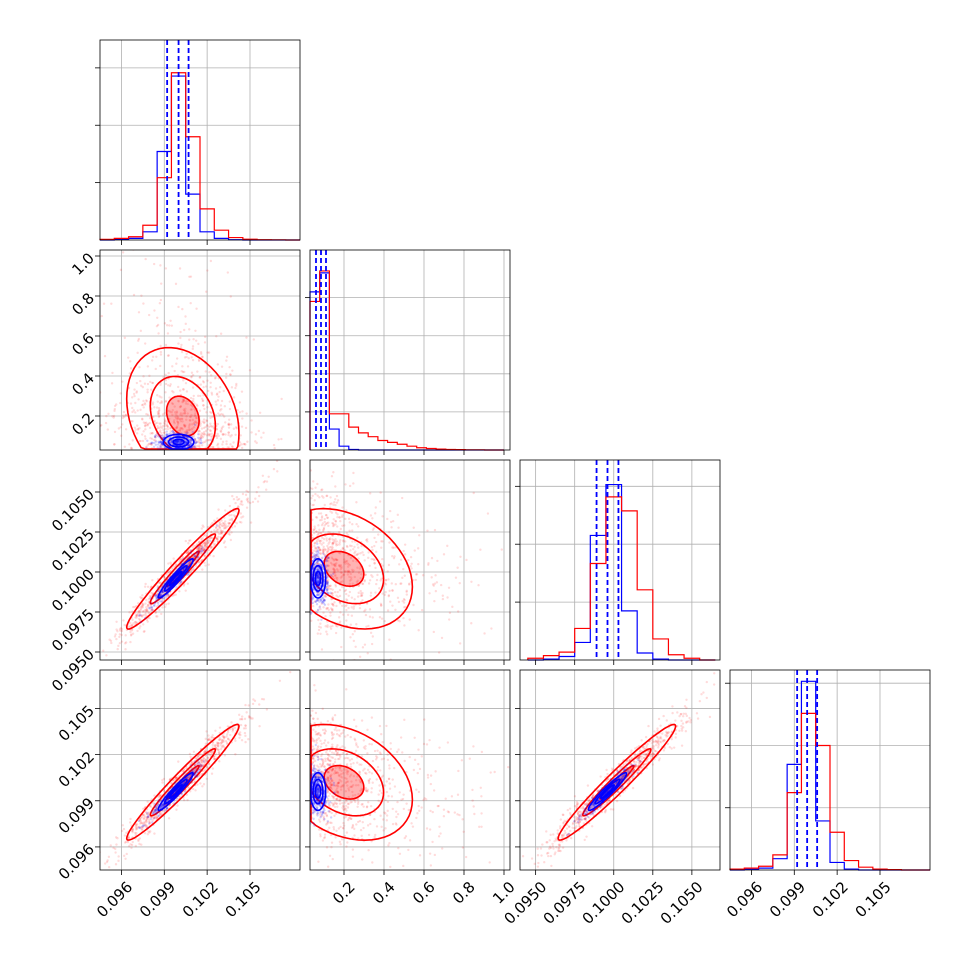 The image size is (970, 970). I want to click on density-contour, so click(317, 579).